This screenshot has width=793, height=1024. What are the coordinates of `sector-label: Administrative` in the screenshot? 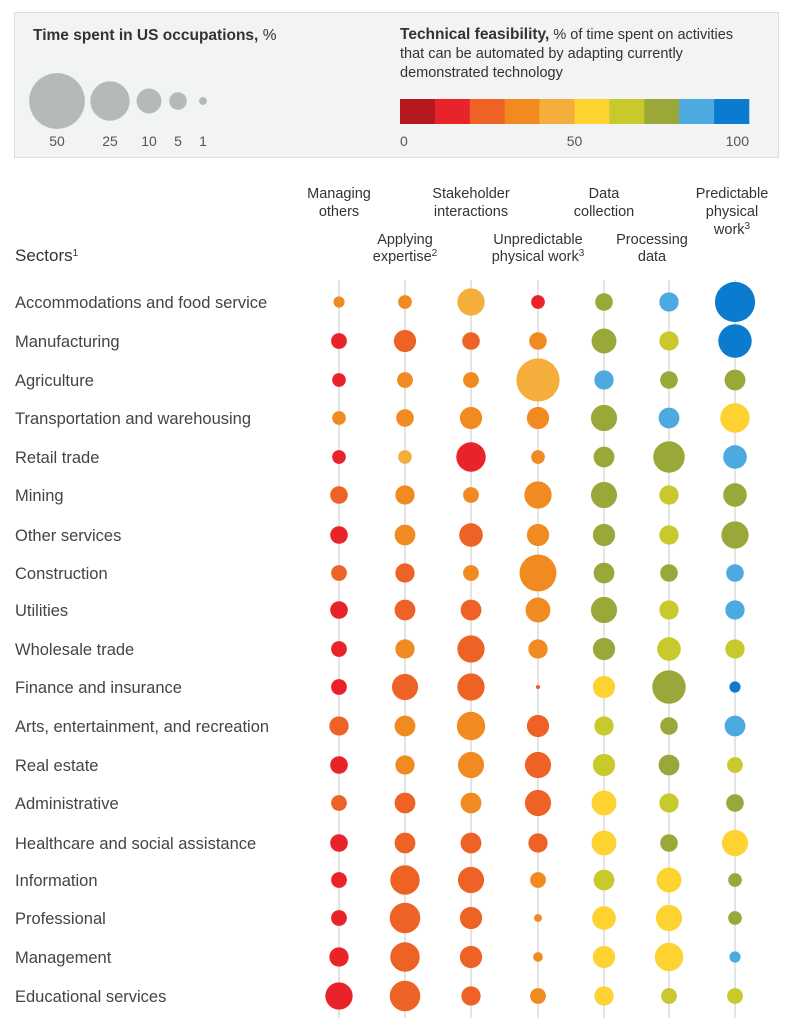 It's located at (67, 804).